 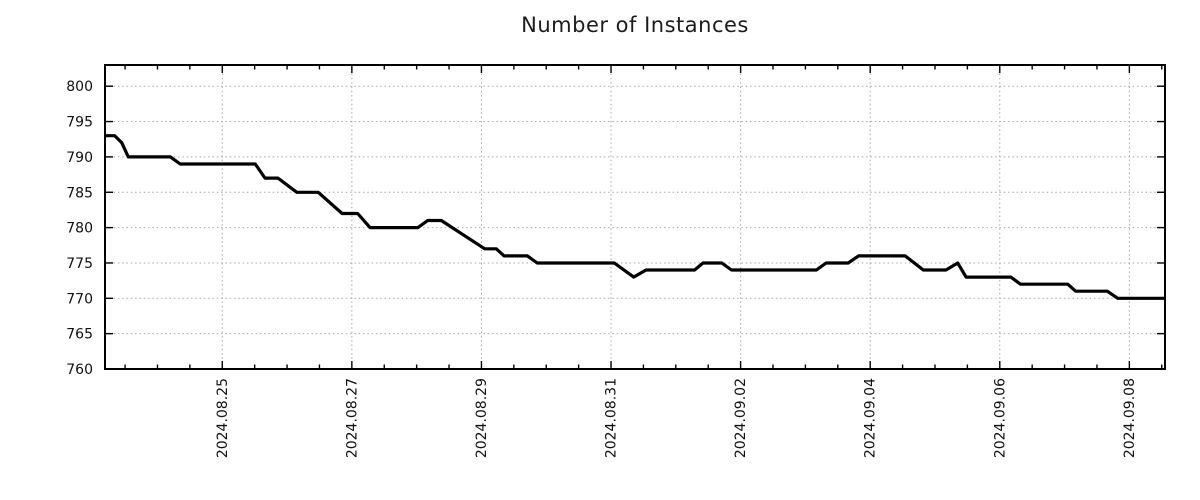 I want to click on x-tick-label: 2024.08.25, so click(x=223, y=418).